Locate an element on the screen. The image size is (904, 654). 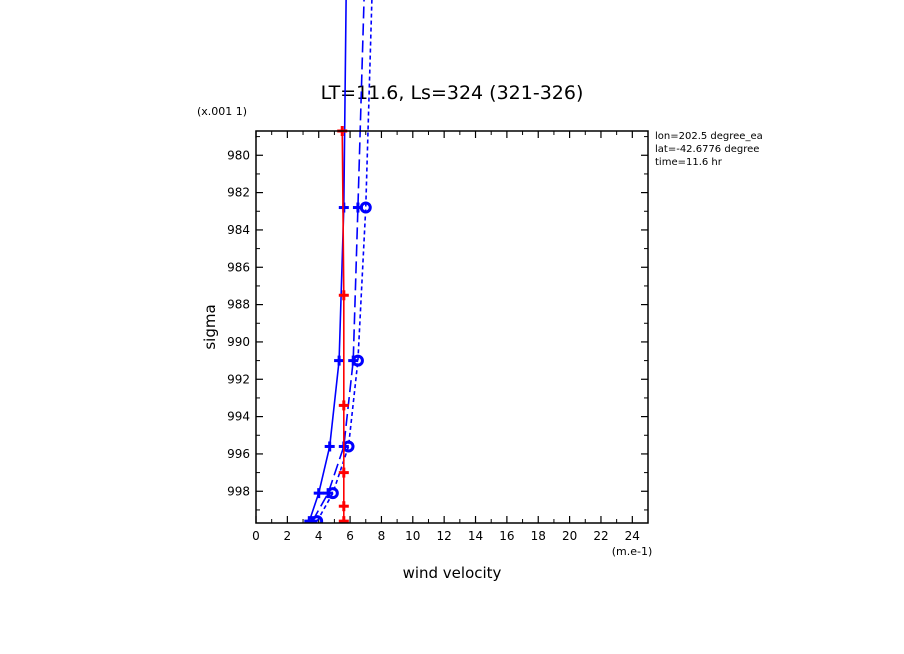
x-tick-label: 24 is located at coordinates (632, 536).